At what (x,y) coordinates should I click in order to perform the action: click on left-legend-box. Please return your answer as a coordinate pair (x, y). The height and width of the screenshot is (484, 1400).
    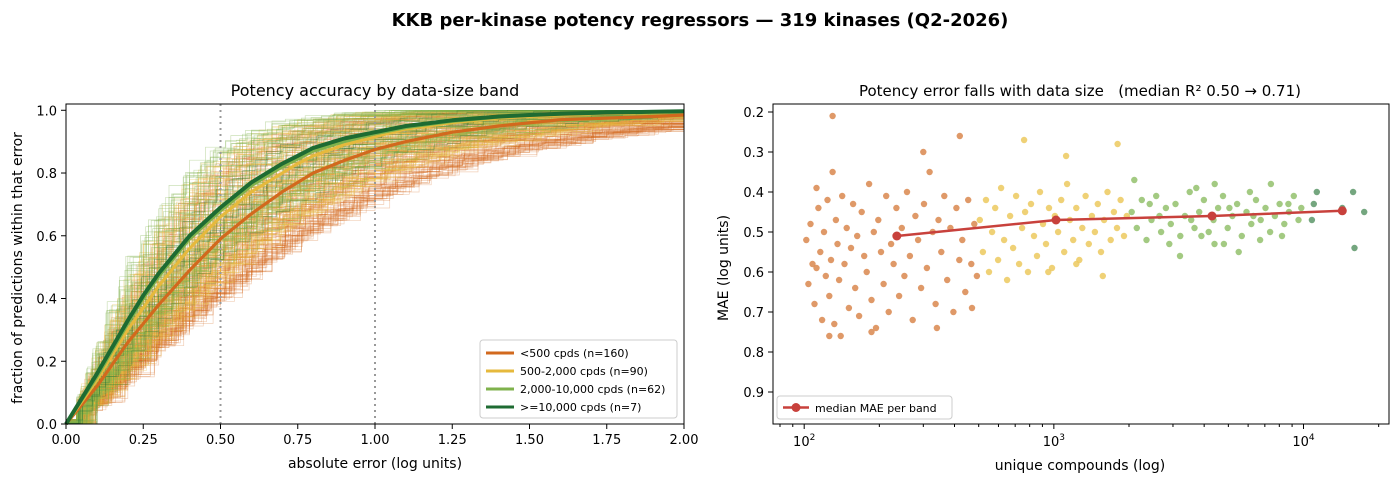
    Looking at the image, I should click on (578, 379).